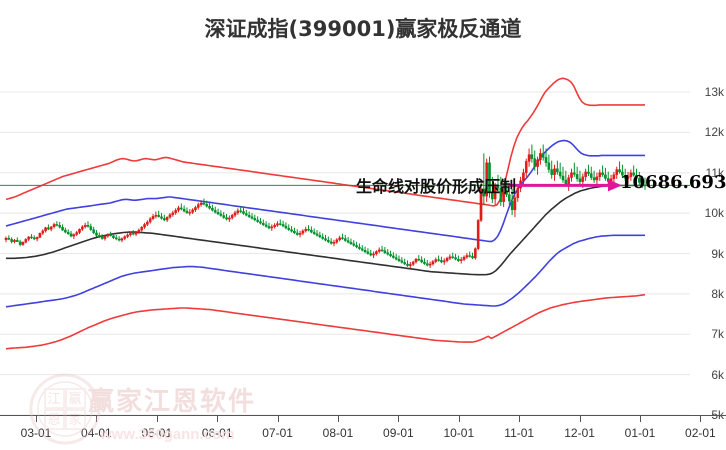  I want to click on last-price-label: 10686.6931, so click(673, 182).